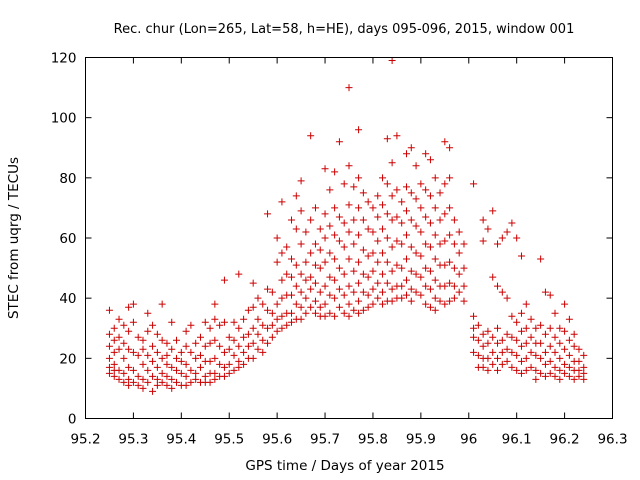  Describe the element at coordinates (67, 299) in the screenshot. I see `y-tick-label: 40` at that location.